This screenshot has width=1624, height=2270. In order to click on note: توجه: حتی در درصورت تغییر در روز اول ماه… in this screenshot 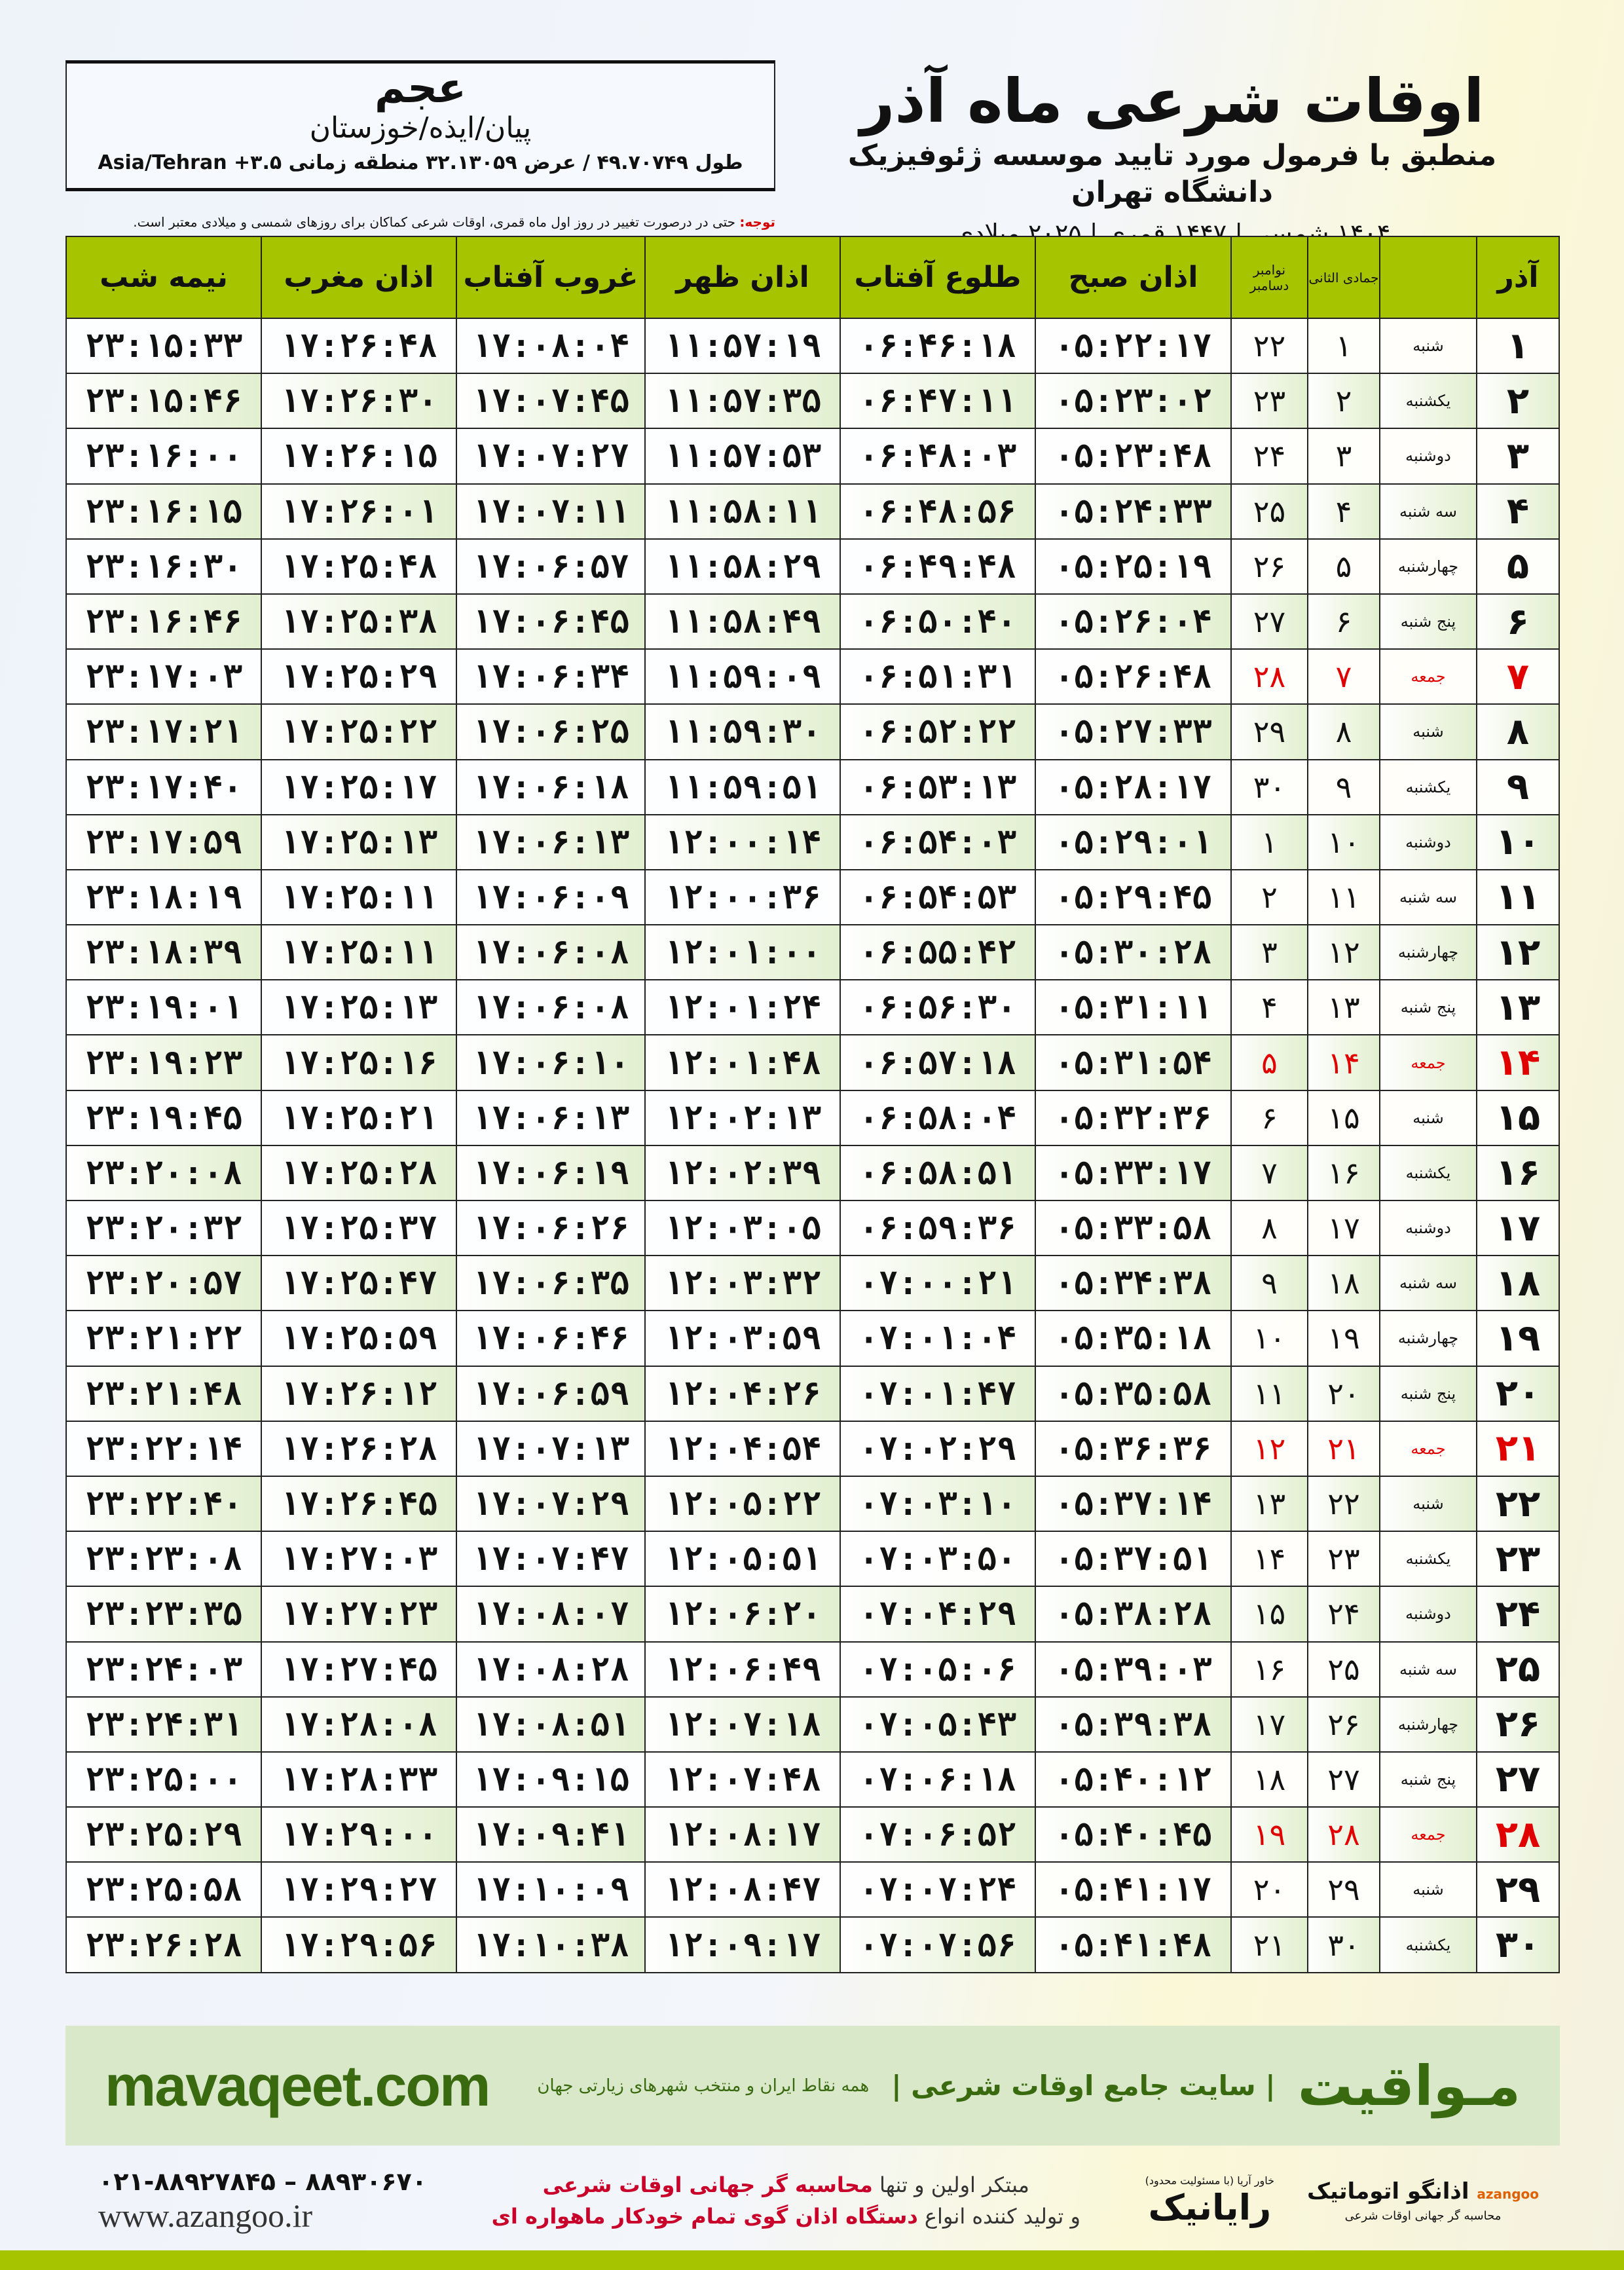, I will do `click(420, 222)`.